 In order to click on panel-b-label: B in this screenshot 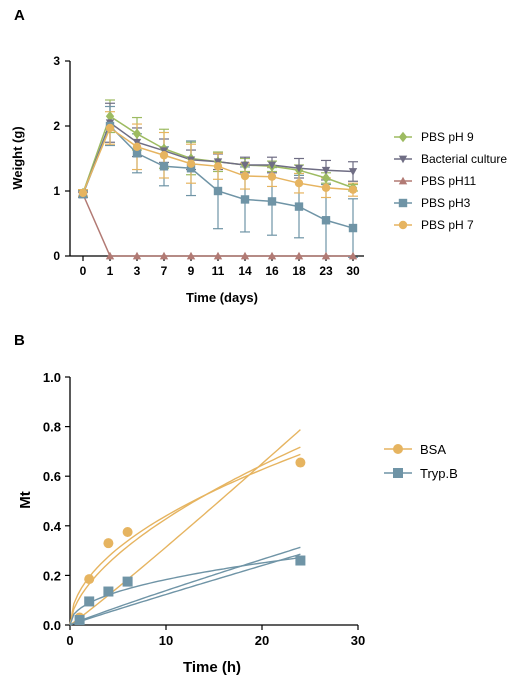, I will do `click(19, 340)`.